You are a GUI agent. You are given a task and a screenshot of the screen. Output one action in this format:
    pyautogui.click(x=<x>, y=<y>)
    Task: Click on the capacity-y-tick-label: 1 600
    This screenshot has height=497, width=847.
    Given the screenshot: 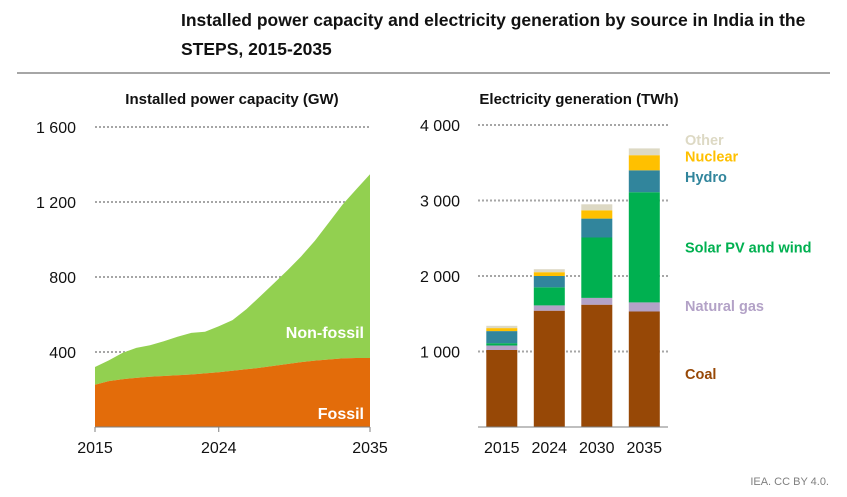 What is the action you would take?
    pyautogui.click(x=56, y=128)
    